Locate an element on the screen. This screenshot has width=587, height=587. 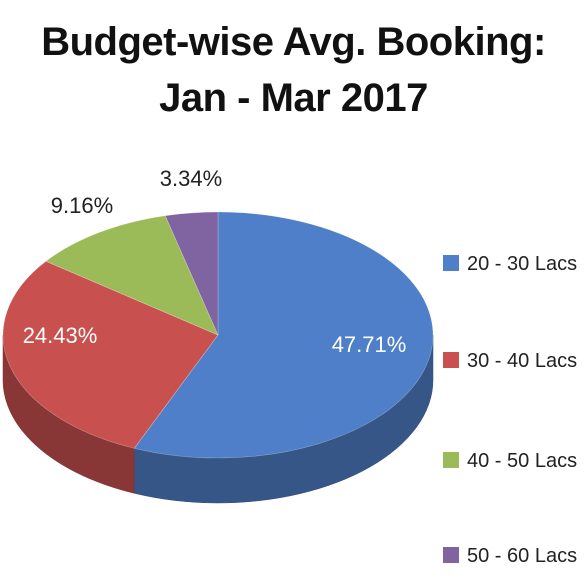
legend-swatch-30-40-lacs is located at coordinates (451, 360).